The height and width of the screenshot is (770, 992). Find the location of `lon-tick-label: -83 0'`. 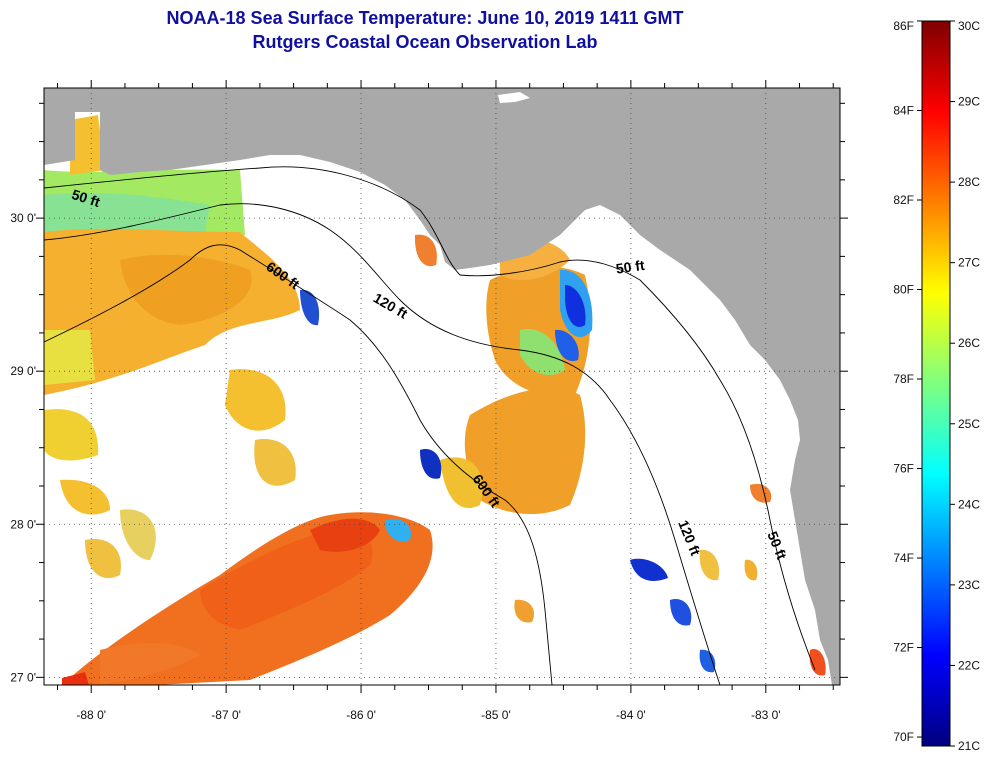

lon-tick-label: -83 0' is located at coordinates (766, 715).